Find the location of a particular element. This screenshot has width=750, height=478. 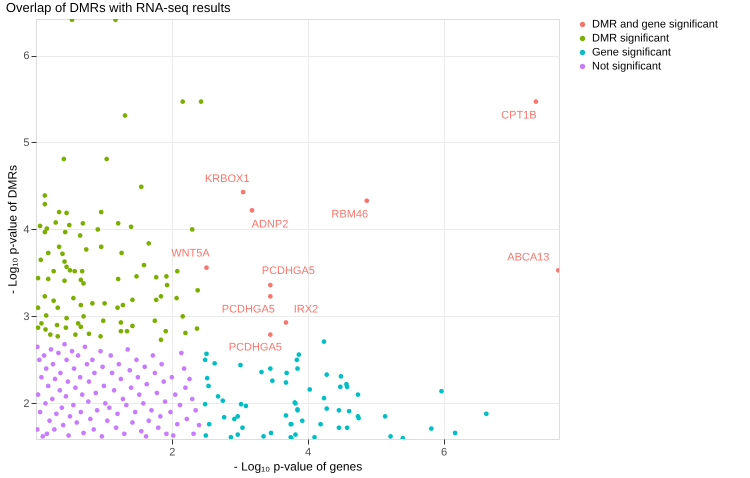

y-tick-label: 5 is located at coordinates (26, 142).